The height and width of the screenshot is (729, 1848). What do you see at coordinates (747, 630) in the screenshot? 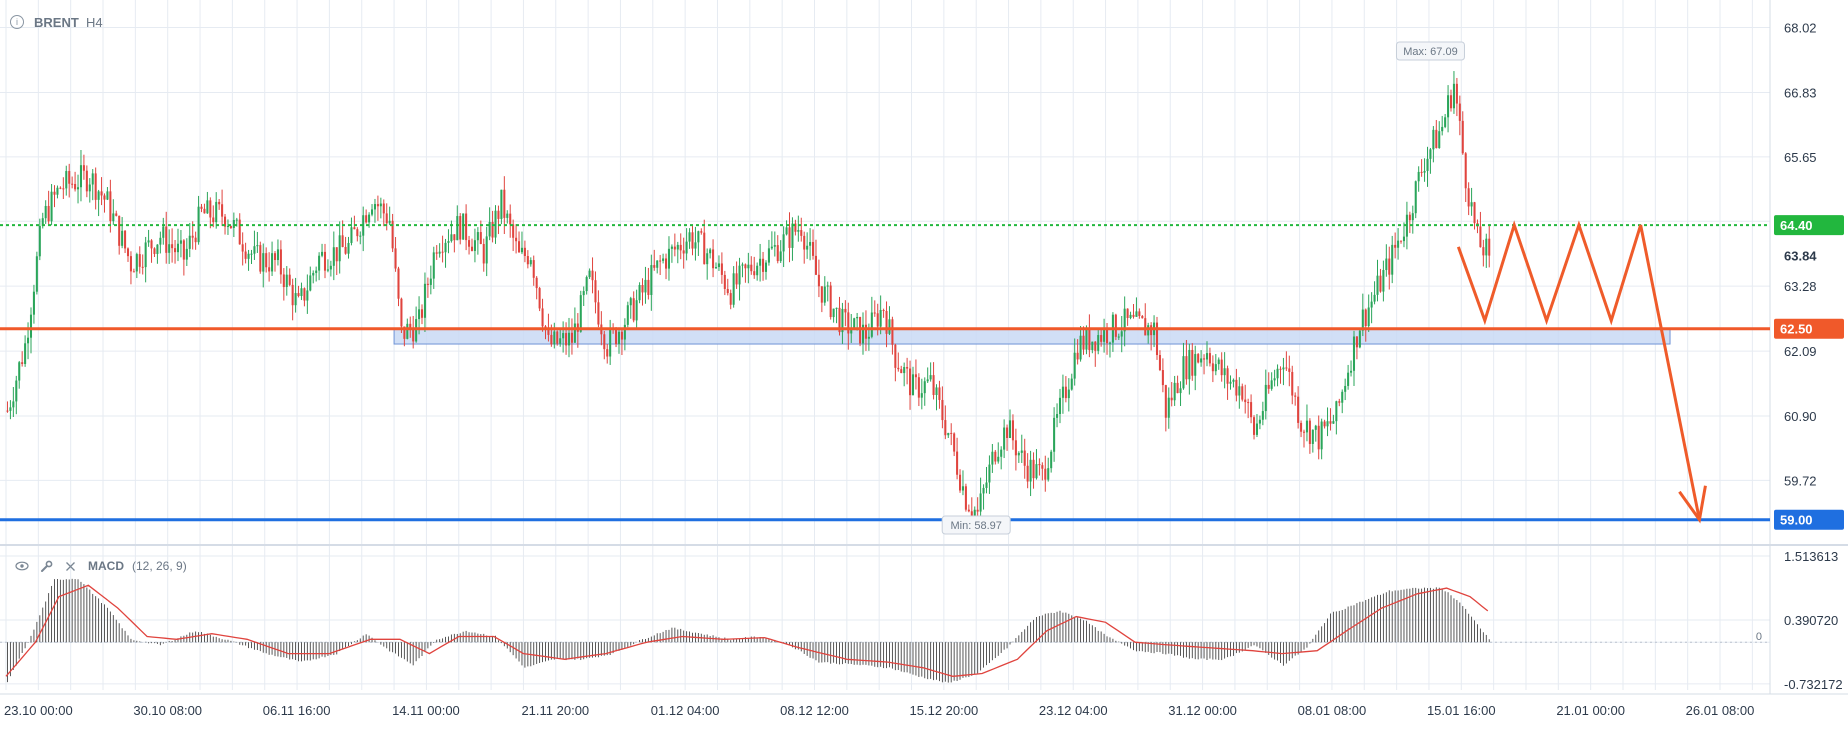
I see `macd-signal-line` at bounding box center [747, 630].